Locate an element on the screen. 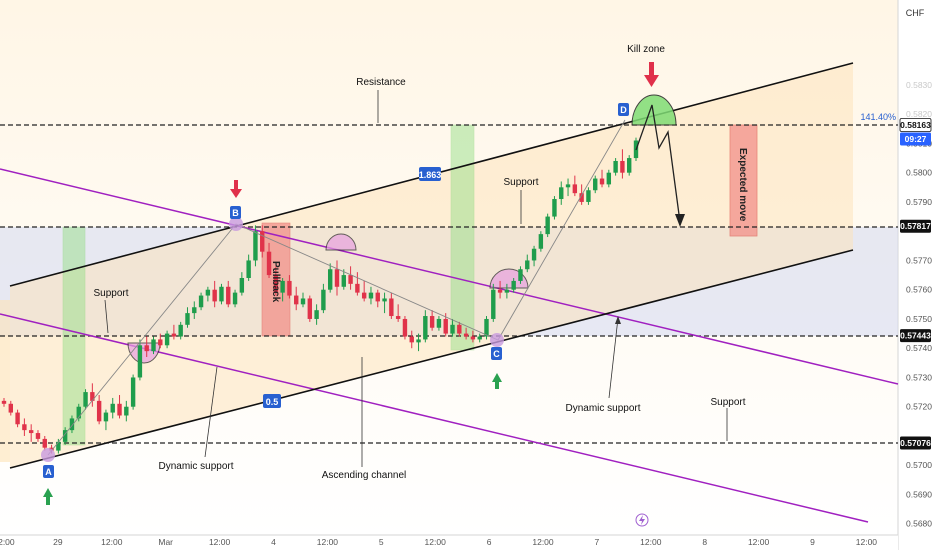 The width and height of the screenshot is (932, 550). point-a-badge is located at coordinates (48, 471).